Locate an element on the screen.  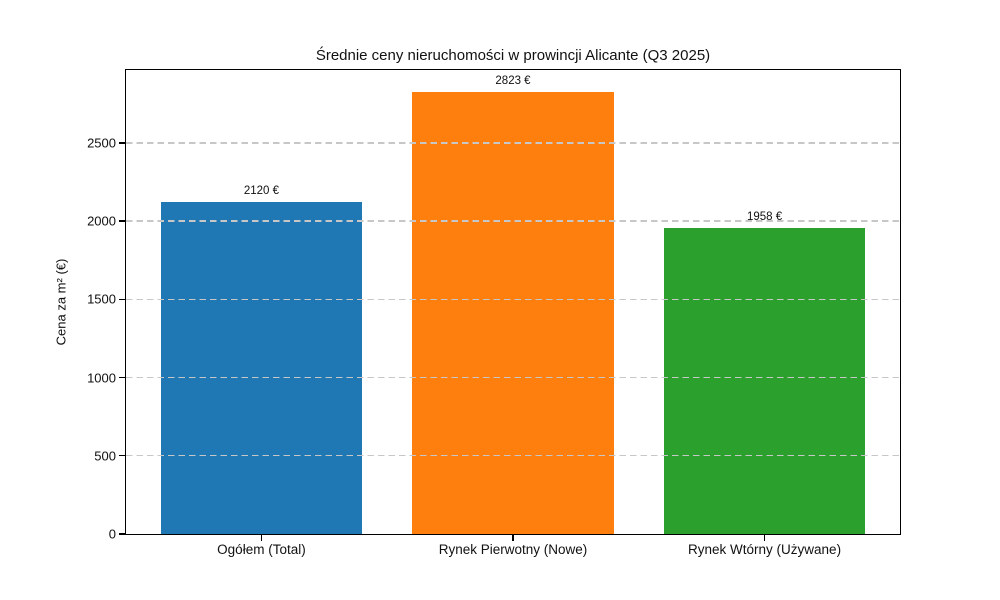
y-tick-label: 2500 is located at coordinates (101, 143).